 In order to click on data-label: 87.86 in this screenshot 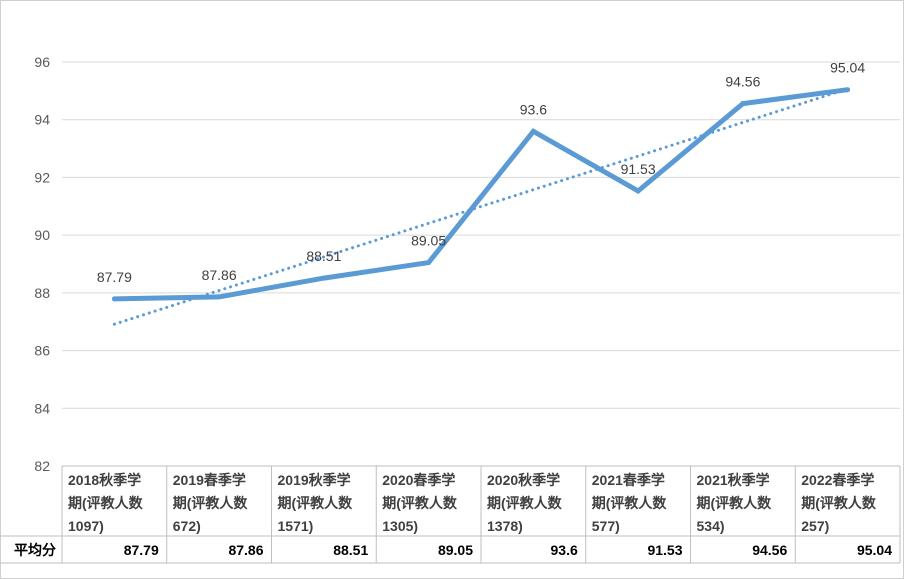, I will do `click(219, 275)`.